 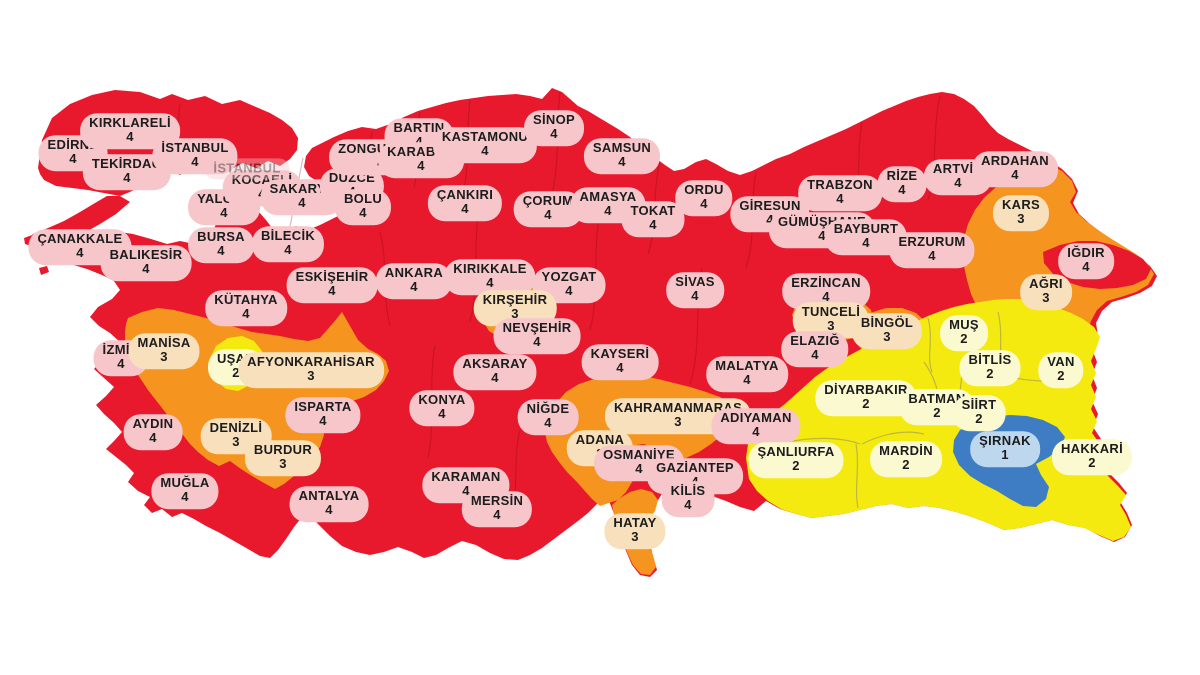 I want to click on province-name: ANKARA, so click(x=414, y=273).